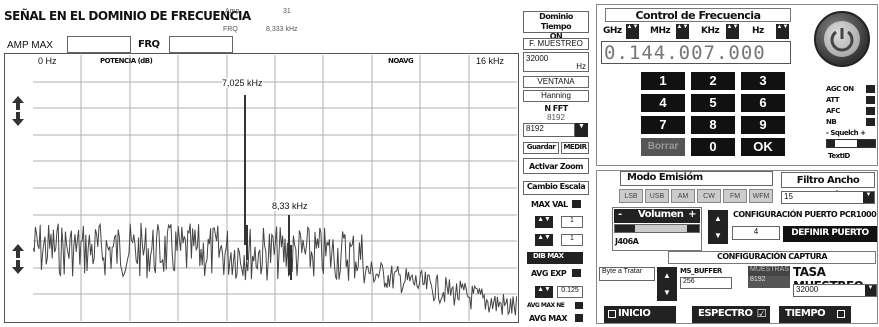 This screenshot has width=879, height=327. Describe the element at coordinates (756, 233) in the screenshot. I see `puerto-field: 4` at that location.